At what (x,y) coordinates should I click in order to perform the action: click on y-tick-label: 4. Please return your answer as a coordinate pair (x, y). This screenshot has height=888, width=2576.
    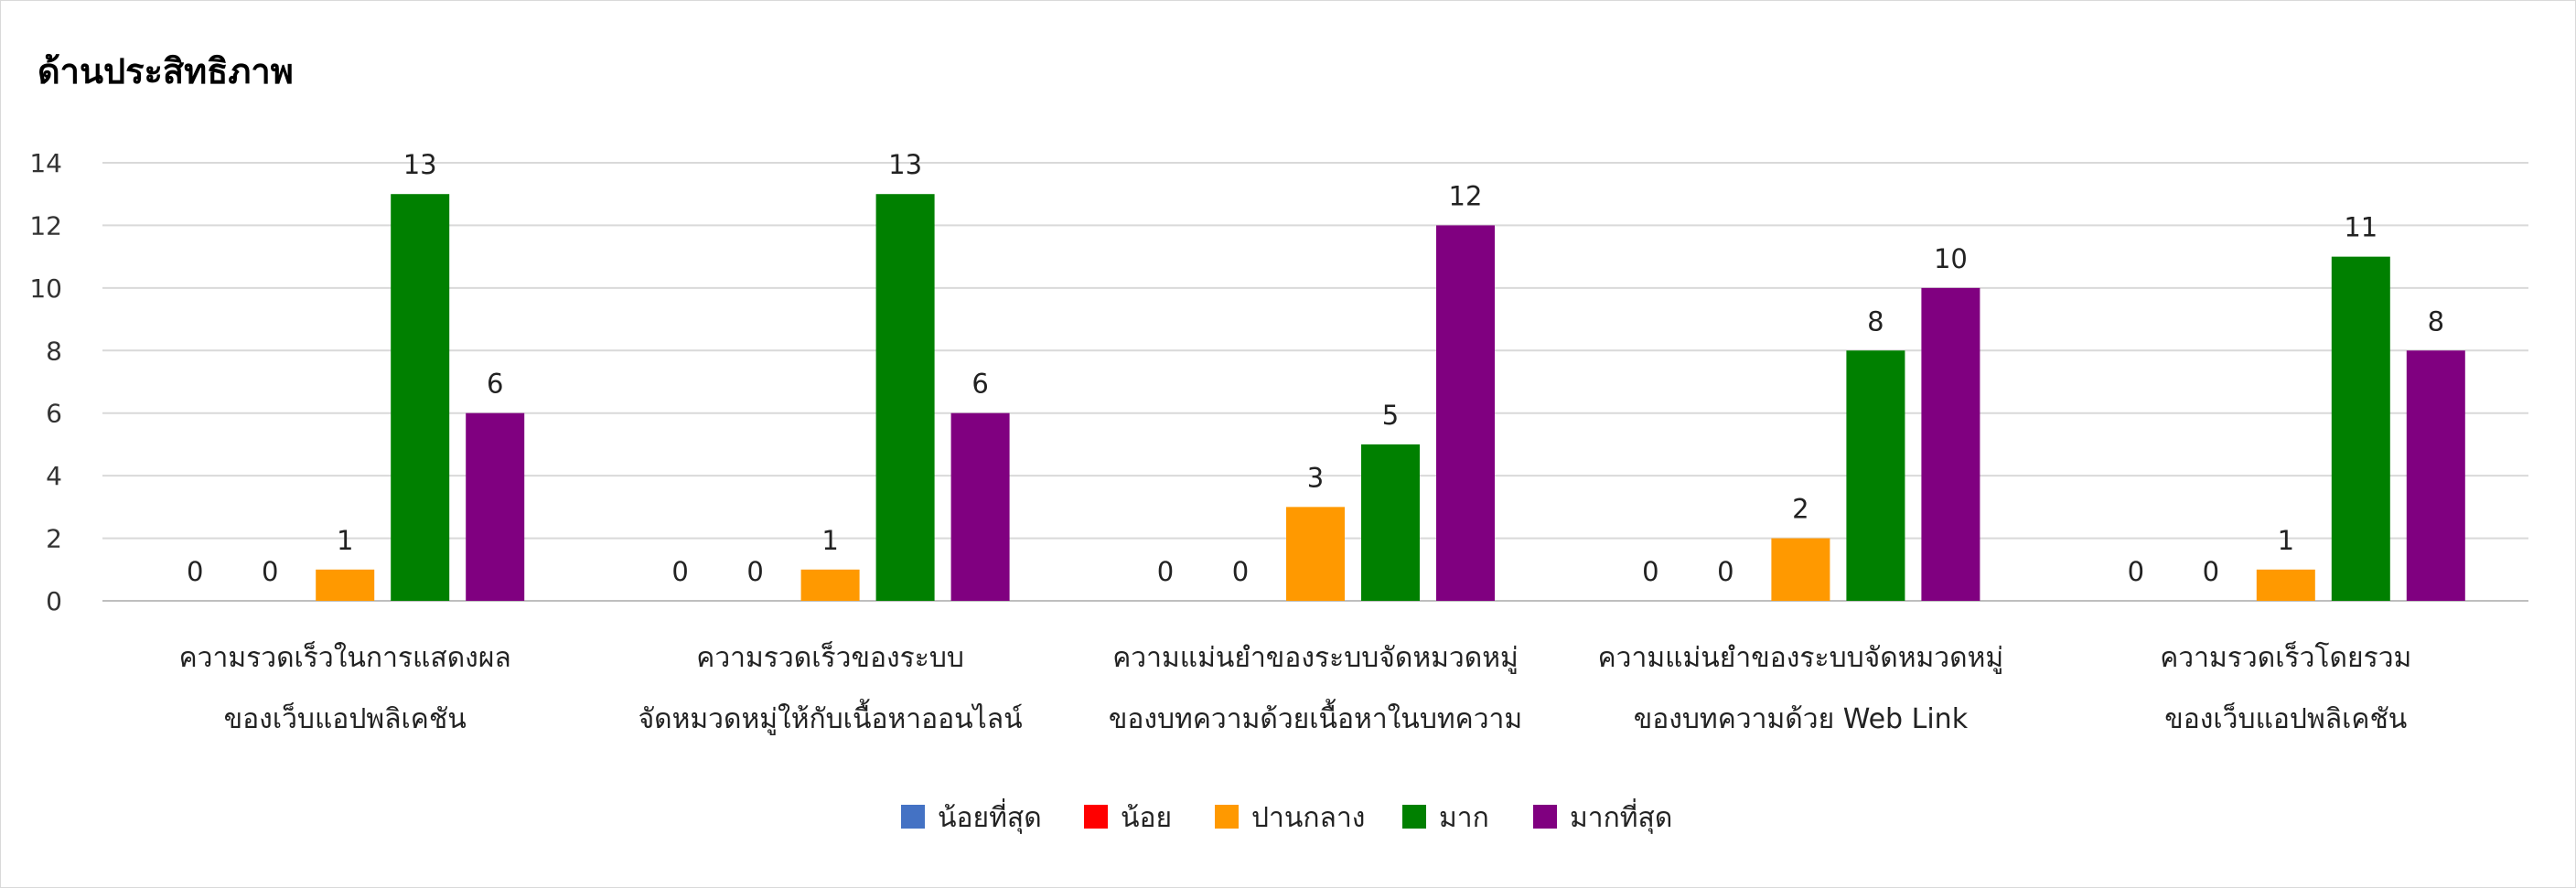
    Looking at the image, I should click on (54, 476).